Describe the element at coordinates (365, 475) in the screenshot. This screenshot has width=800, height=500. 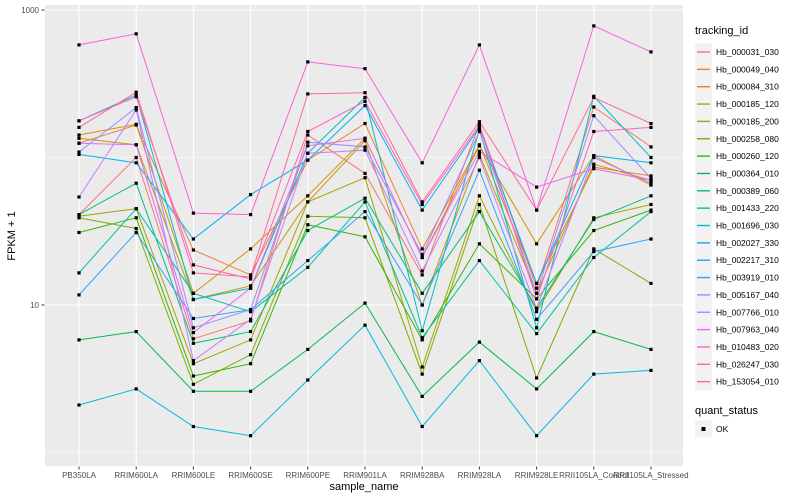
I see `x-tick-label: RRIM901LA` at that location.